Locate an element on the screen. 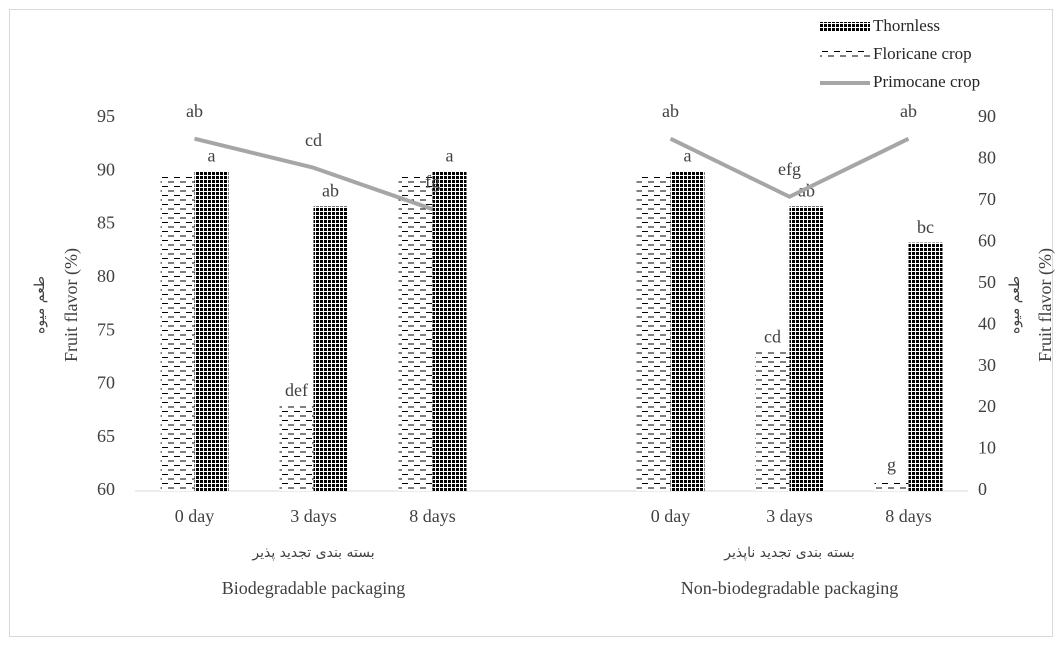  y2-tick-label: 30 is located at coordinates (987, 365).